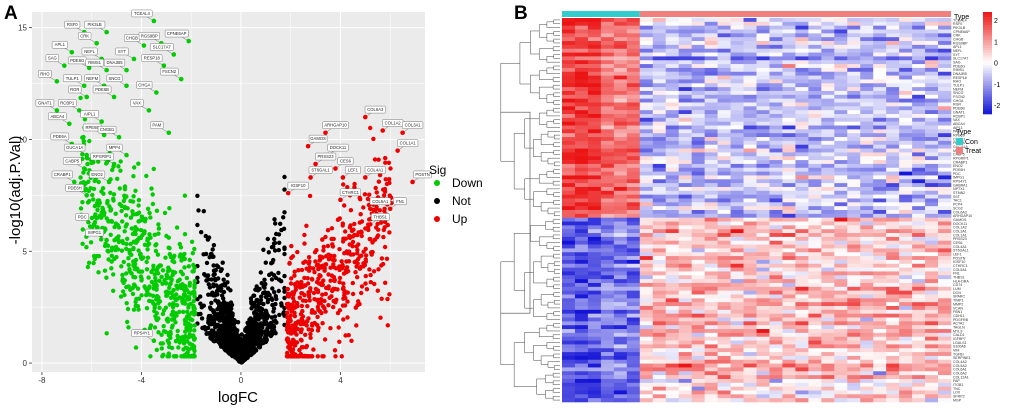  Describe the element at coordinates (42, 380) in the screenshot. I see `x-tick-label: -8` at that location.